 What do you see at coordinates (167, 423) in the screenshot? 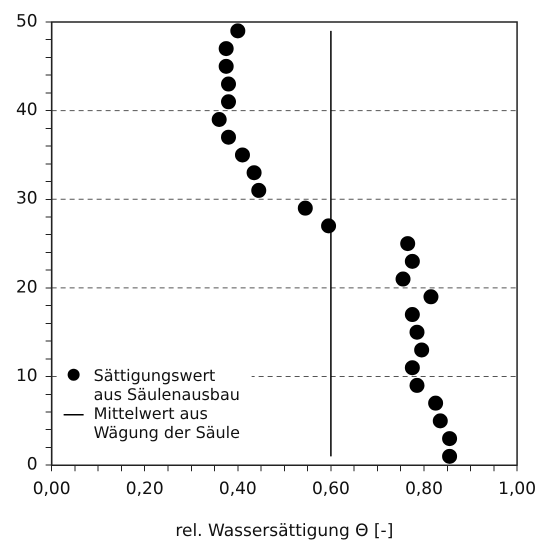
I see `legend-label: Mittelwert aus Wägung der Säule` at bounding box center [167, 423].